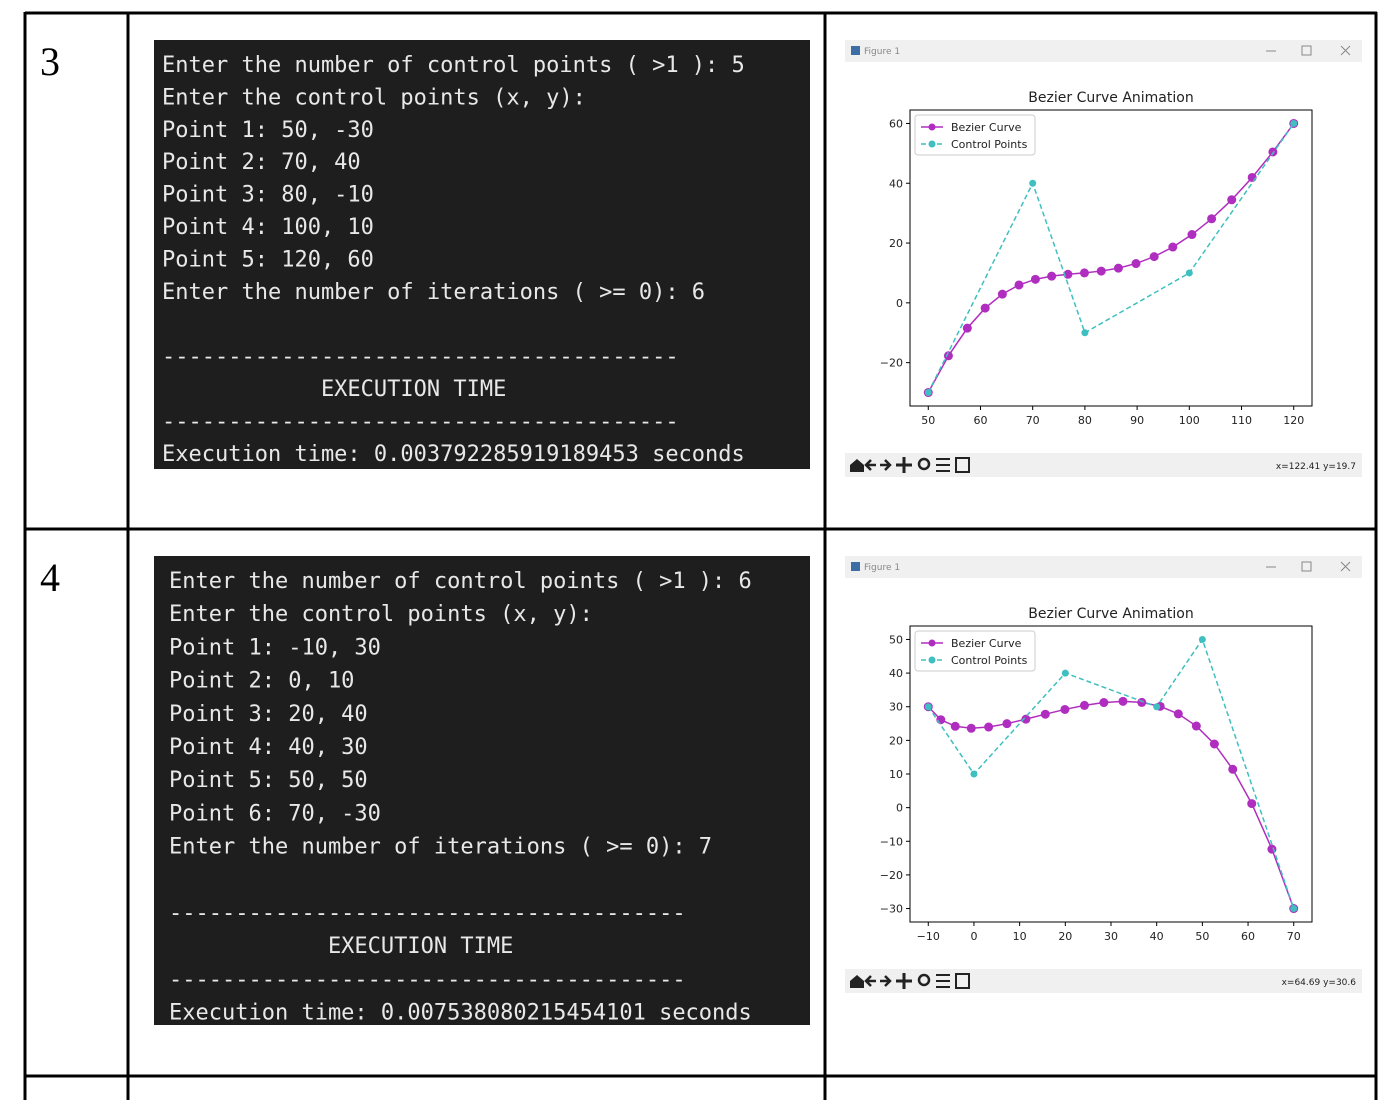 Image resolution: width=1394 pixels, height=1100 pixels. What do you see at coordinates (896, 183) in the screenshot?
I see `y-tick-label: 40` at bounding box center [896, 183].